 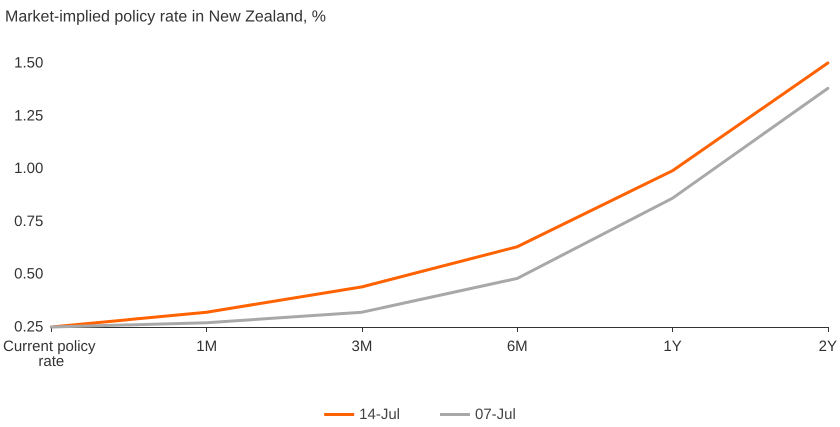 What do you see at coordinates (29, 63) in the screenshot?
I see `y-tick-label: 1.50` at bounding box center [29, 63].